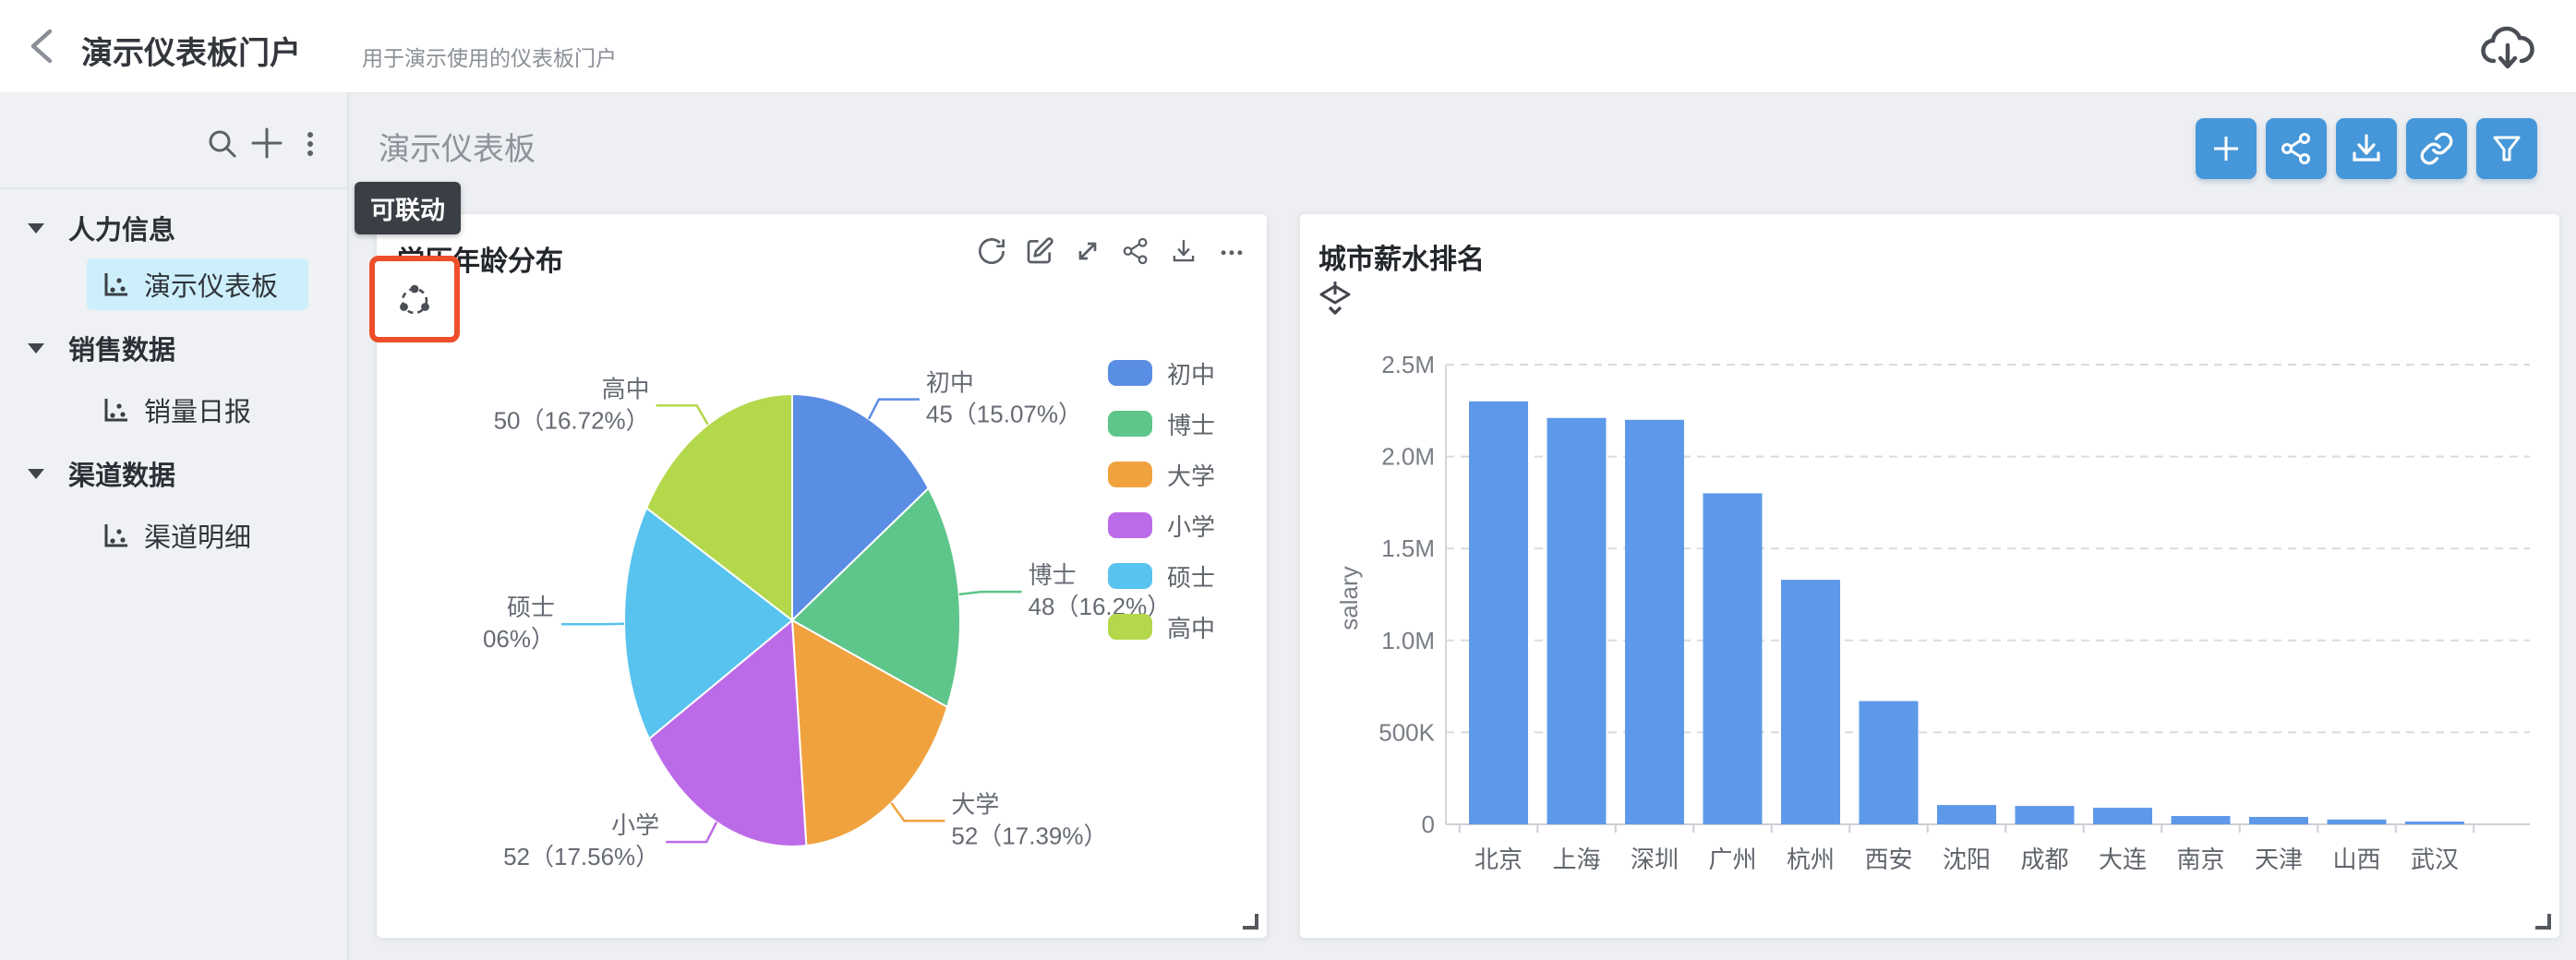 This screenshot has width=2576, height=960. I want to click on x-category-label: 沈阳, so click(1967, 859).